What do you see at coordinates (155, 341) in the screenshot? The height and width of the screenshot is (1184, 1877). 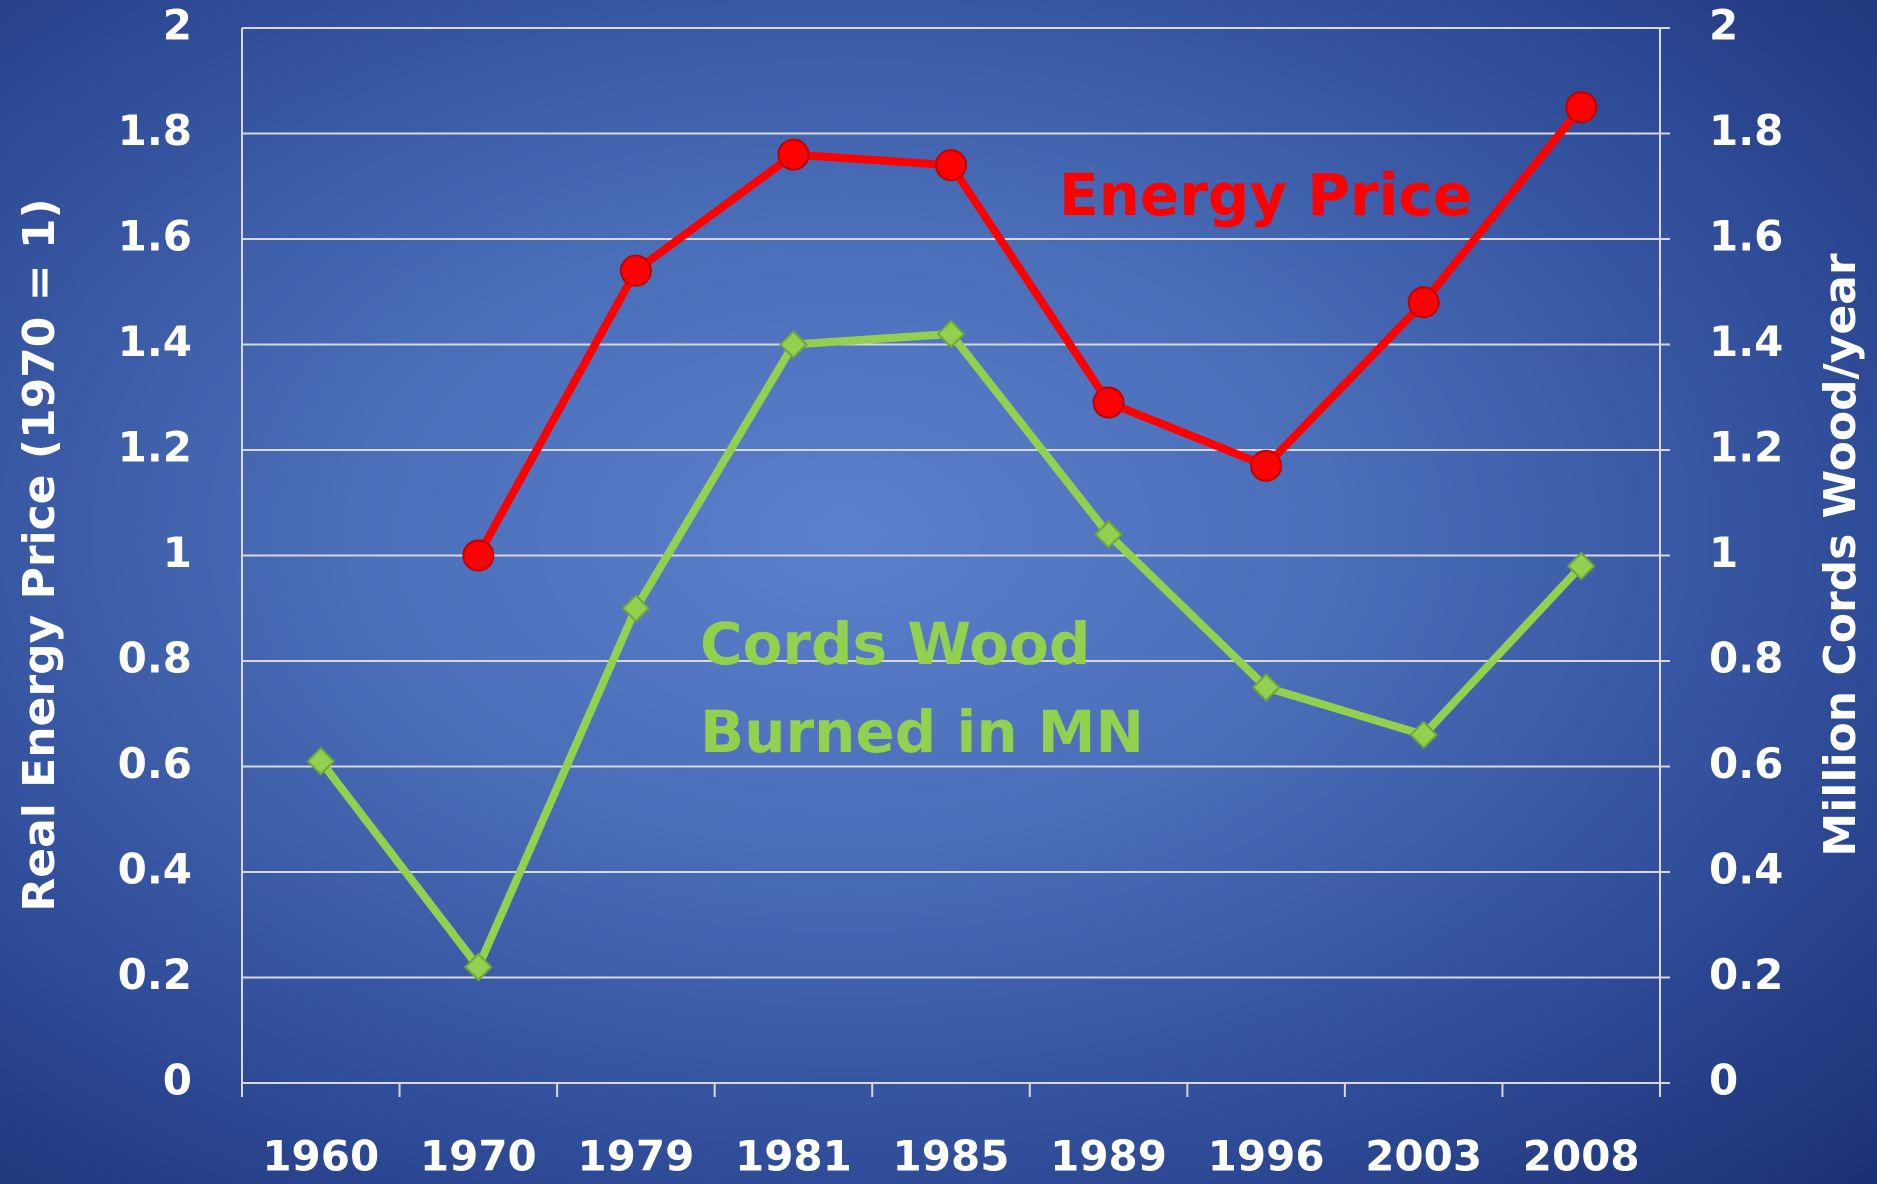 I see `y-tick-label: 1.4` at bounding box center [155, 341].